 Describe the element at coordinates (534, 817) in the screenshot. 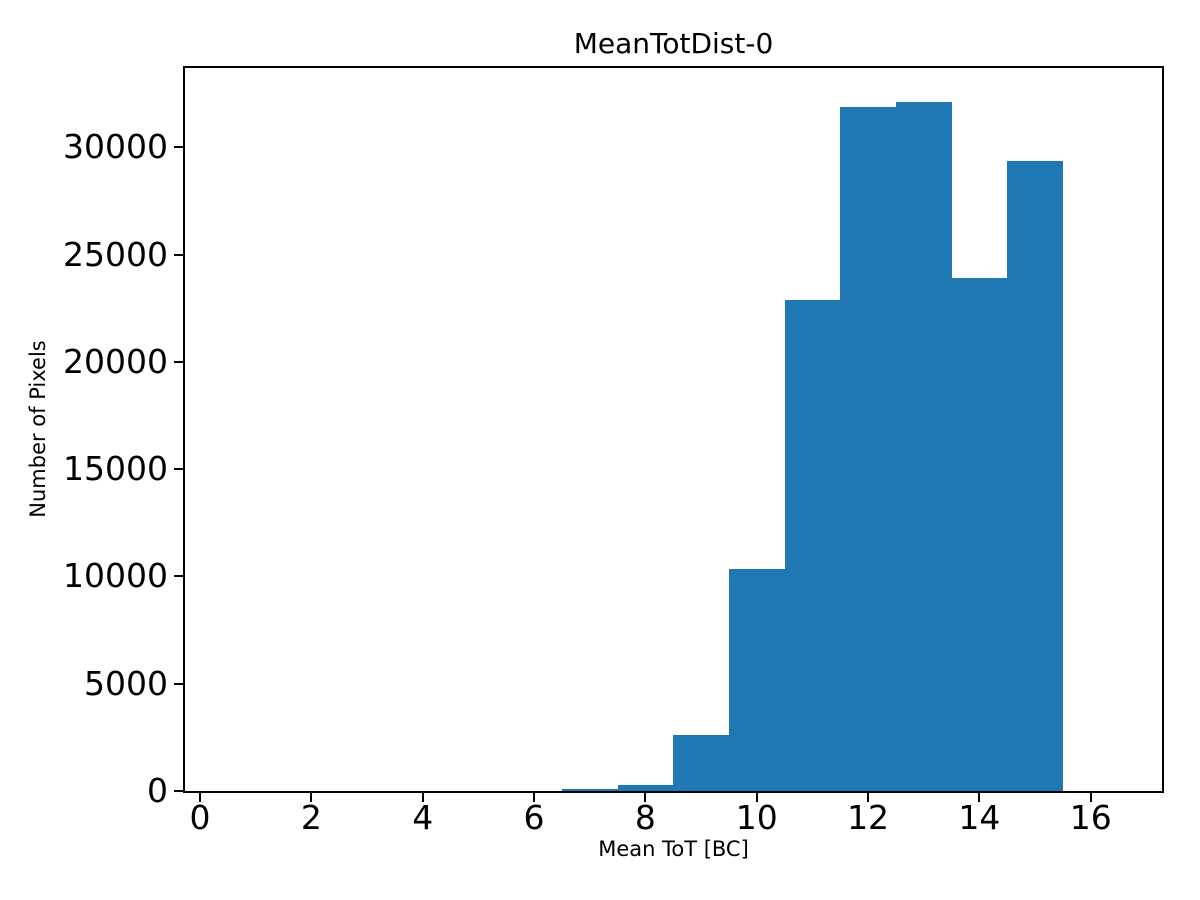

I see `x-tick-label: 6` at that location.